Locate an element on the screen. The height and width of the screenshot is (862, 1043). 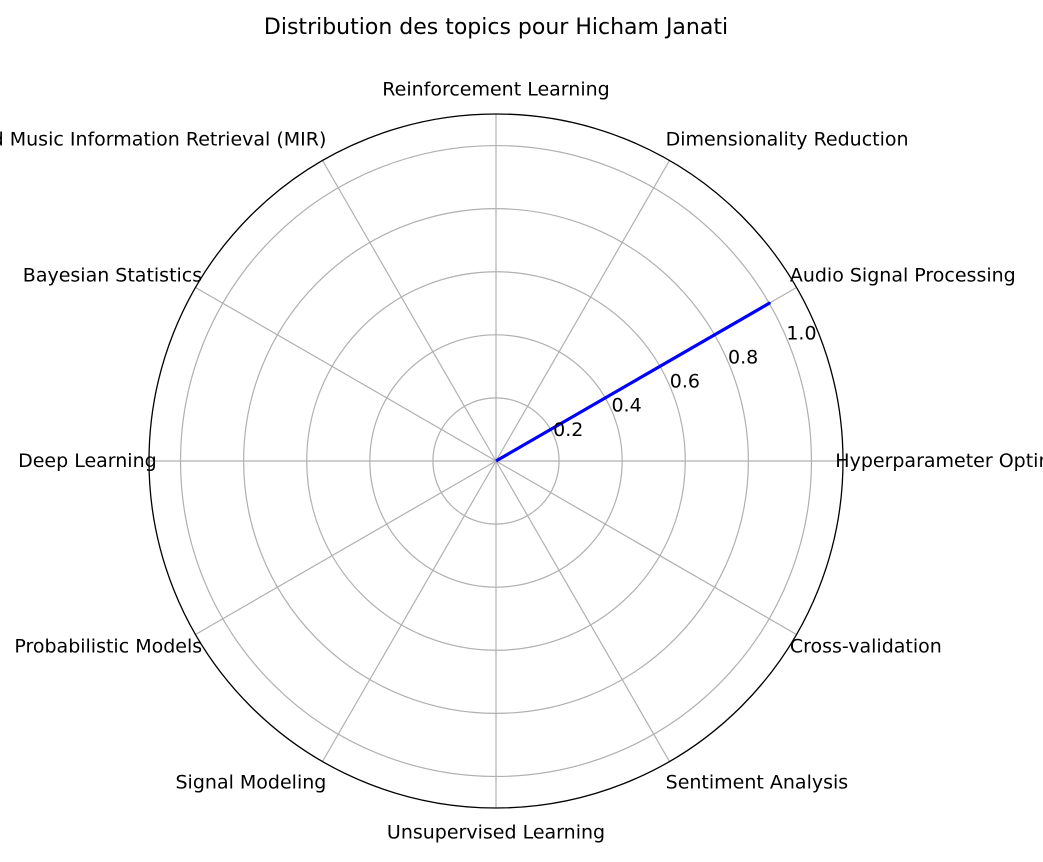
radial-tick-labels: 0.2 0.4 0.6 0.8 1.0 is located at coordinates (684, 381).